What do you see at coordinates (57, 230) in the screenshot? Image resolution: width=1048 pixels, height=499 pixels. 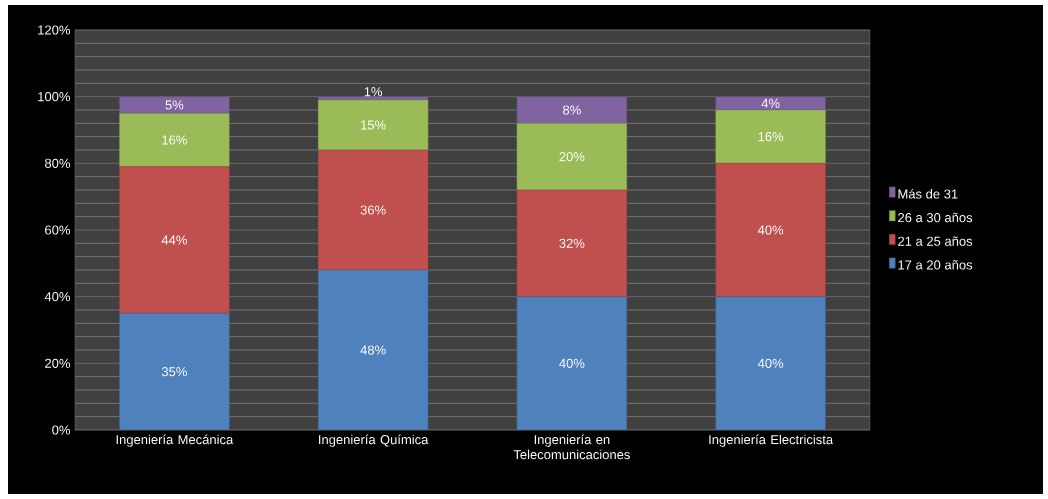 I see `y-tick-label: 60%` at bounding box center [57, 230].